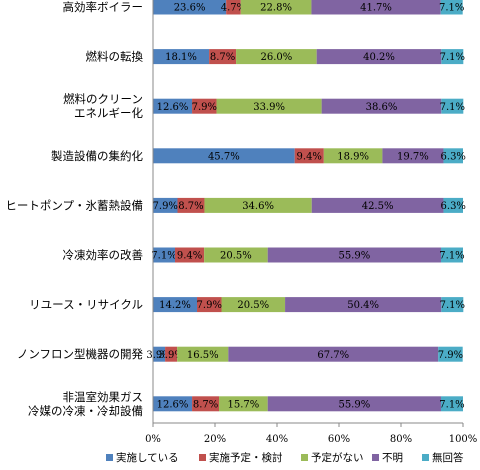  I want to click on category-label: 冷凍効率の改善, so click(103, 255).